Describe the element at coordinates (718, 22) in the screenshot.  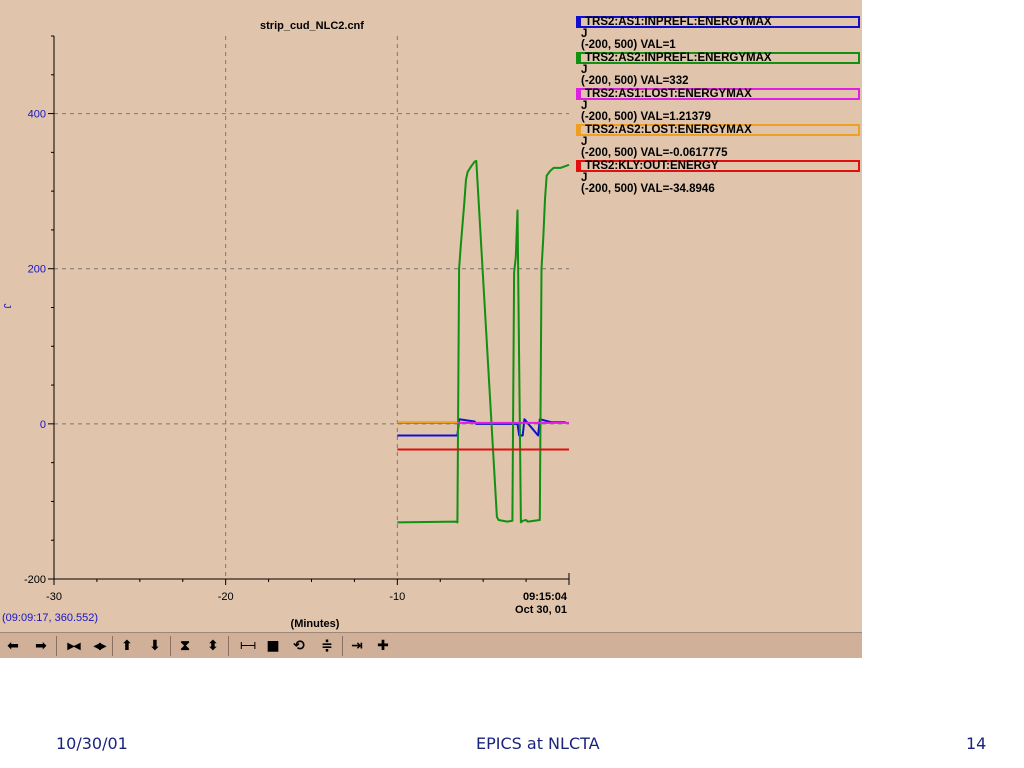
I see `legend-signal-name: TRS2:AS1:INPREFL:ENERGYMAX` at that location.